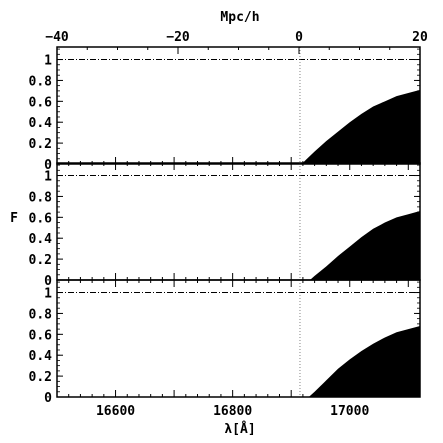 This screenshot has height=443, width=443. Describe the element at coordinates (420, 37) in the screenshot. I see `top-tick-label: 20` at that location.